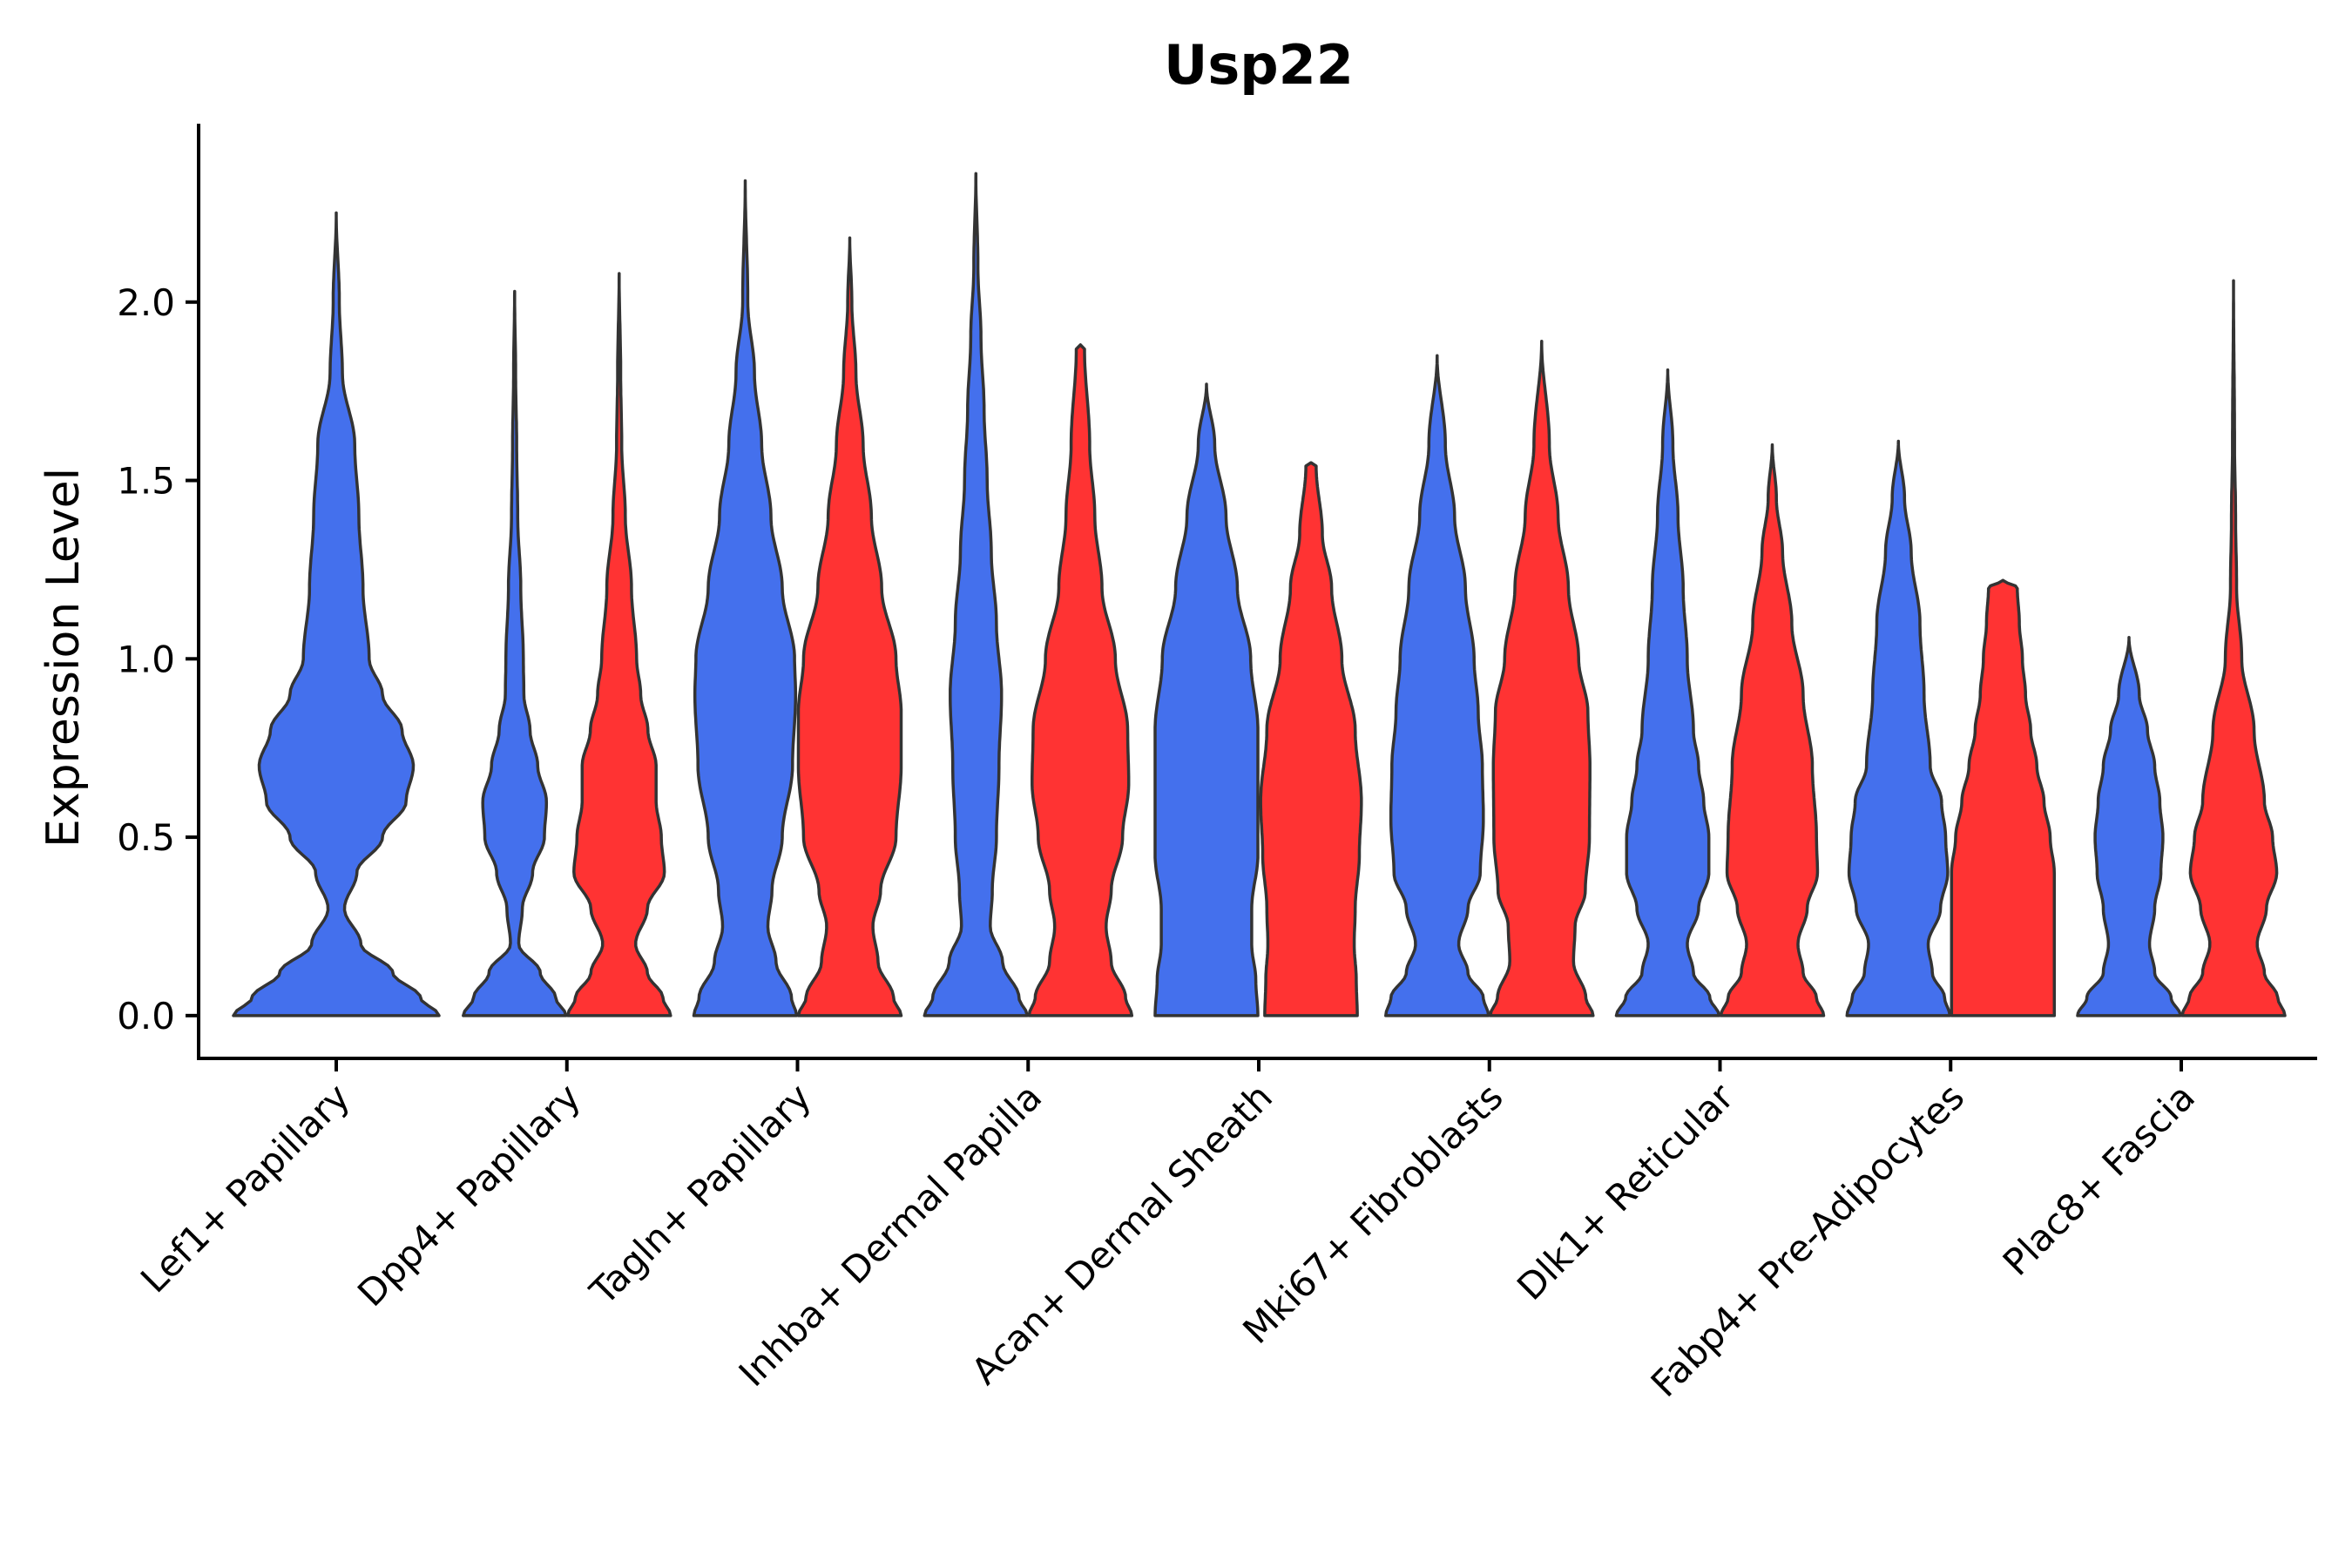  Describe the element at coordinates (64, 658) in the screenshot. I see `y-axis-label: Expression Level` at that location.